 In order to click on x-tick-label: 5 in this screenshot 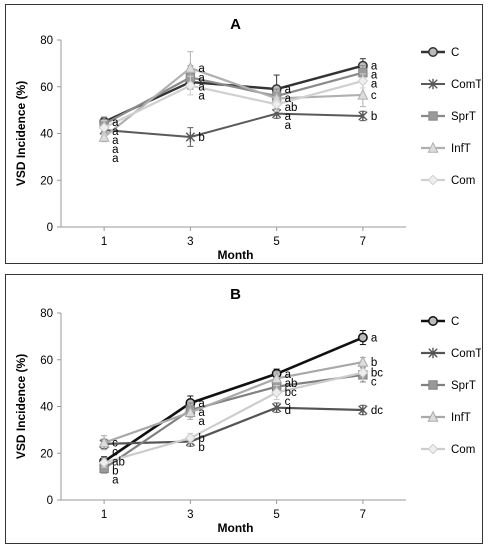, I will do `click(276, 515)`.